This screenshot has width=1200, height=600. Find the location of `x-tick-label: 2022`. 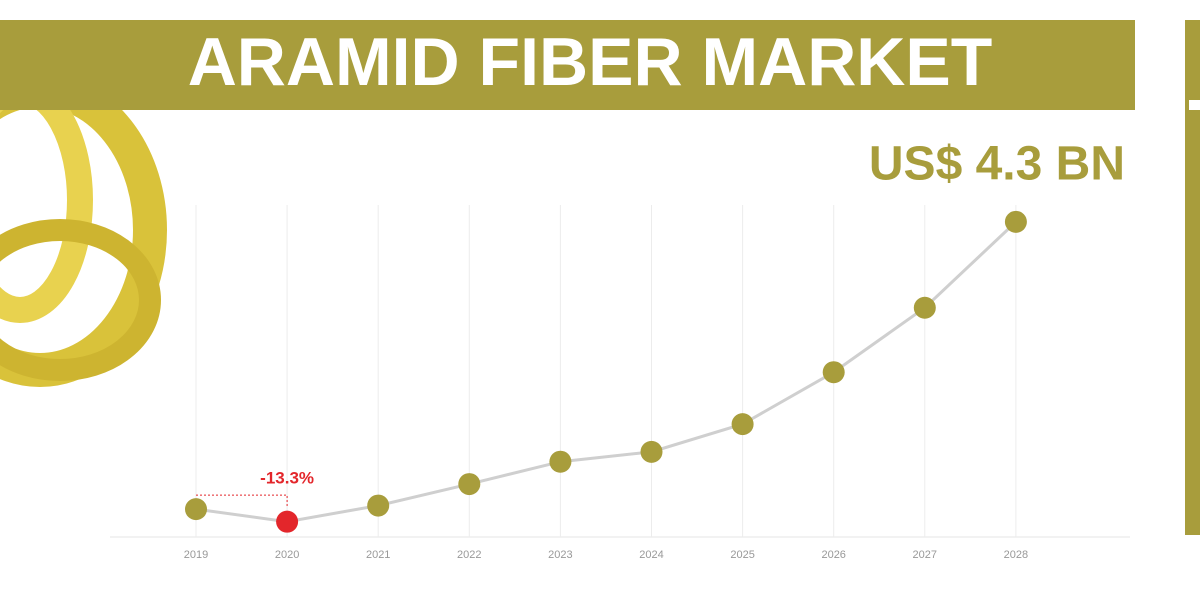

x-tick-label: 2022 is located at coordinates (469, 555).